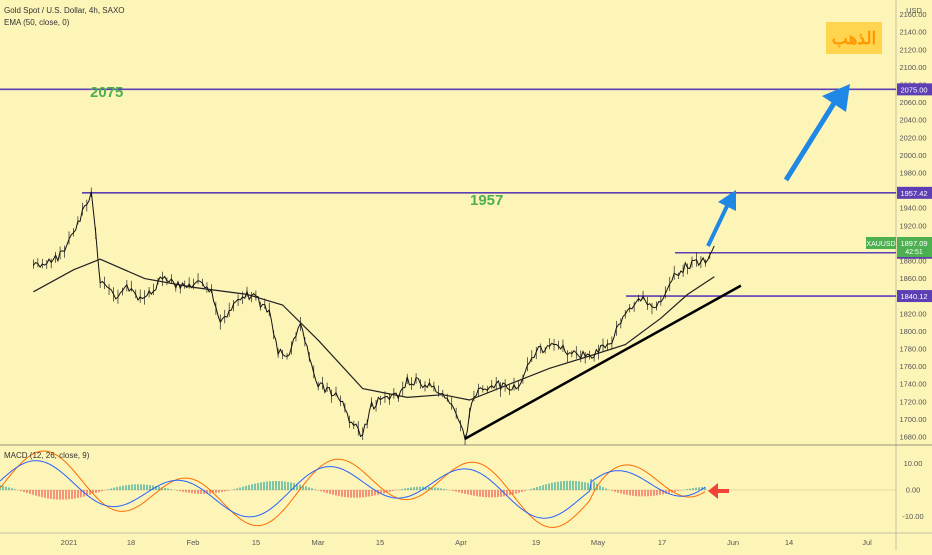 This screenshot has width=932, height=555. I want to click on x-tick-label: 17, so click(662, 542).